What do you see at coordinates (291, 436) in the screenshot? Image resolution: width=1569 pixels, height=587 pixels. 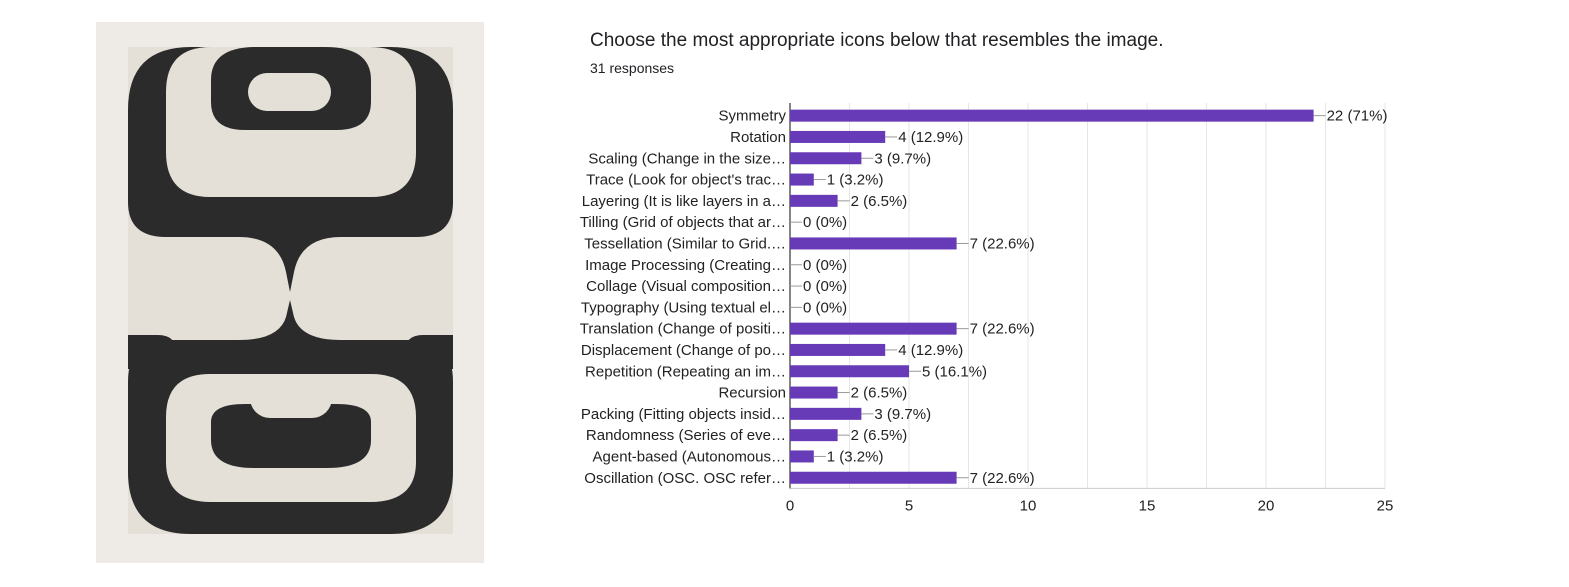 I see `artwork-pattern-bottom-inner` at bounding box center [291, 436].